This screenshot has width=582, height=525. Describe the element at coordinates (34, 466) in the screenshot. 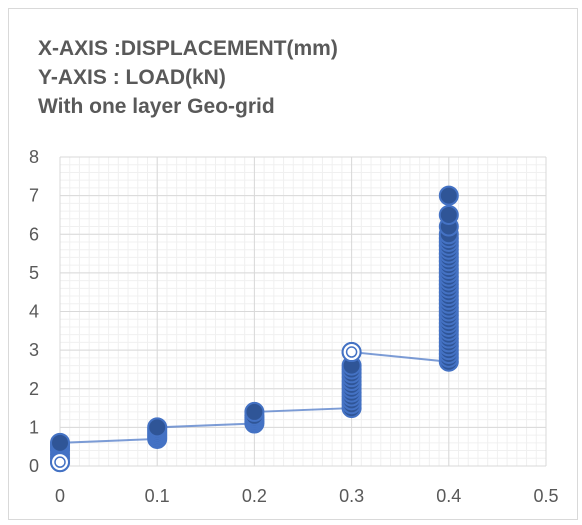

I see `y-tick-label: 0` at that location.